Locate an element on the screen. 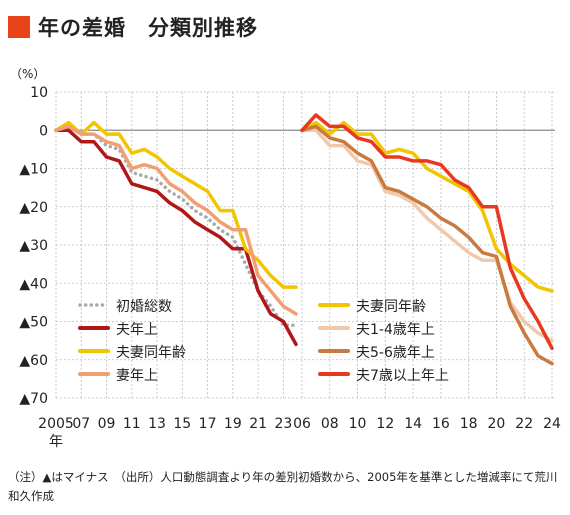  x-tick-label: 11 is located at coordinates (132, 424).